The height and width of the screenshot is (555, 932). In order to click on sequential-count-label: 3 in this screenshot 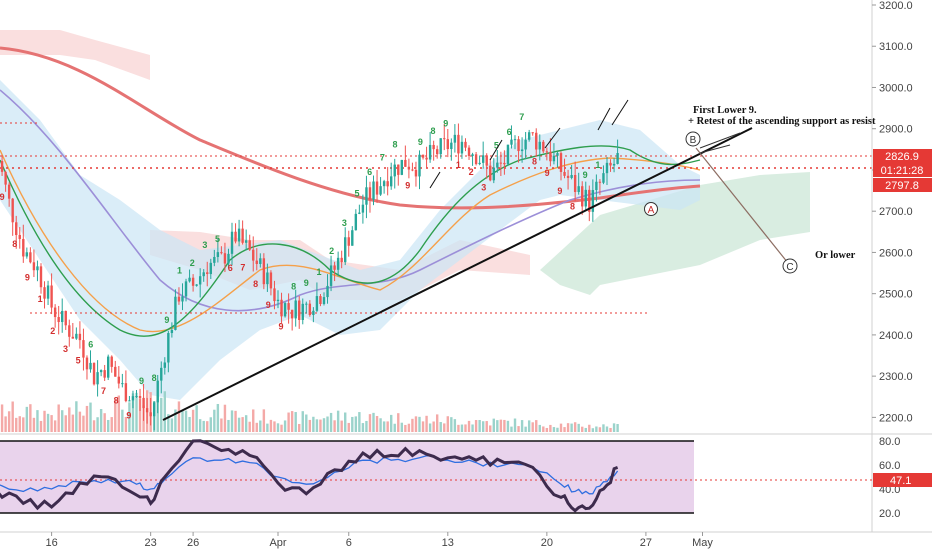, I will do `click(483, 188)`.